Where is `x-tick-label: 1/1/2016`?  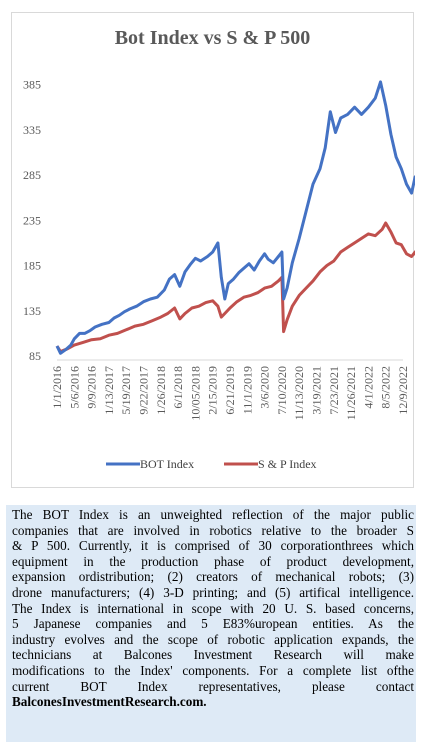 x-tick-label: 1/1/2016 is located at coordinates (57, 387).